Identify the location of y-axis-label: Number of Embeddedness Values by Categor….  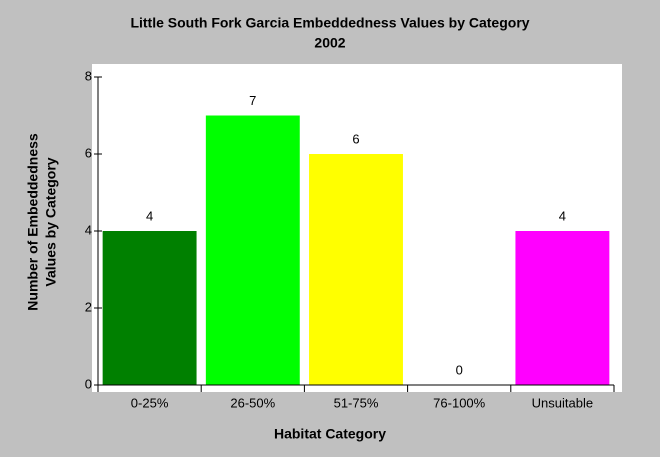
(42, 222).